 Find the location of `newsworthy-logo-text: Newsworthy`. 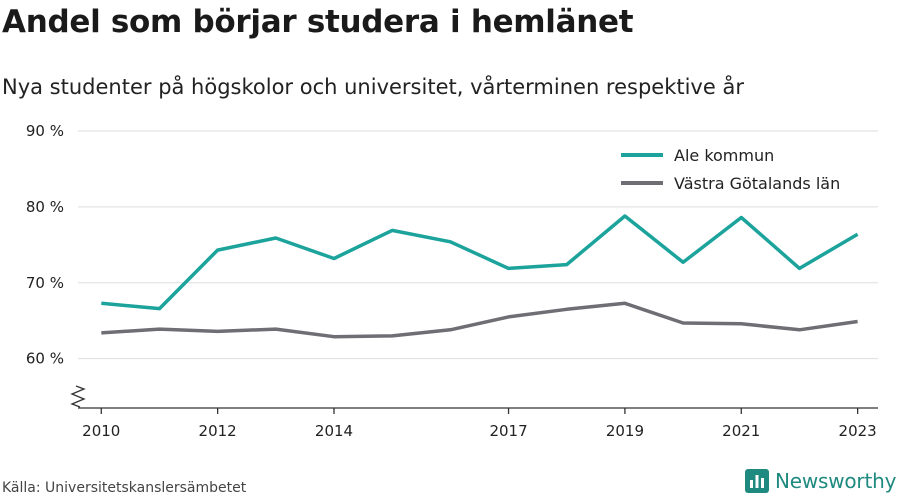

newsworthy-logo-text: Newsworthy is located at coordinates (836, 481).